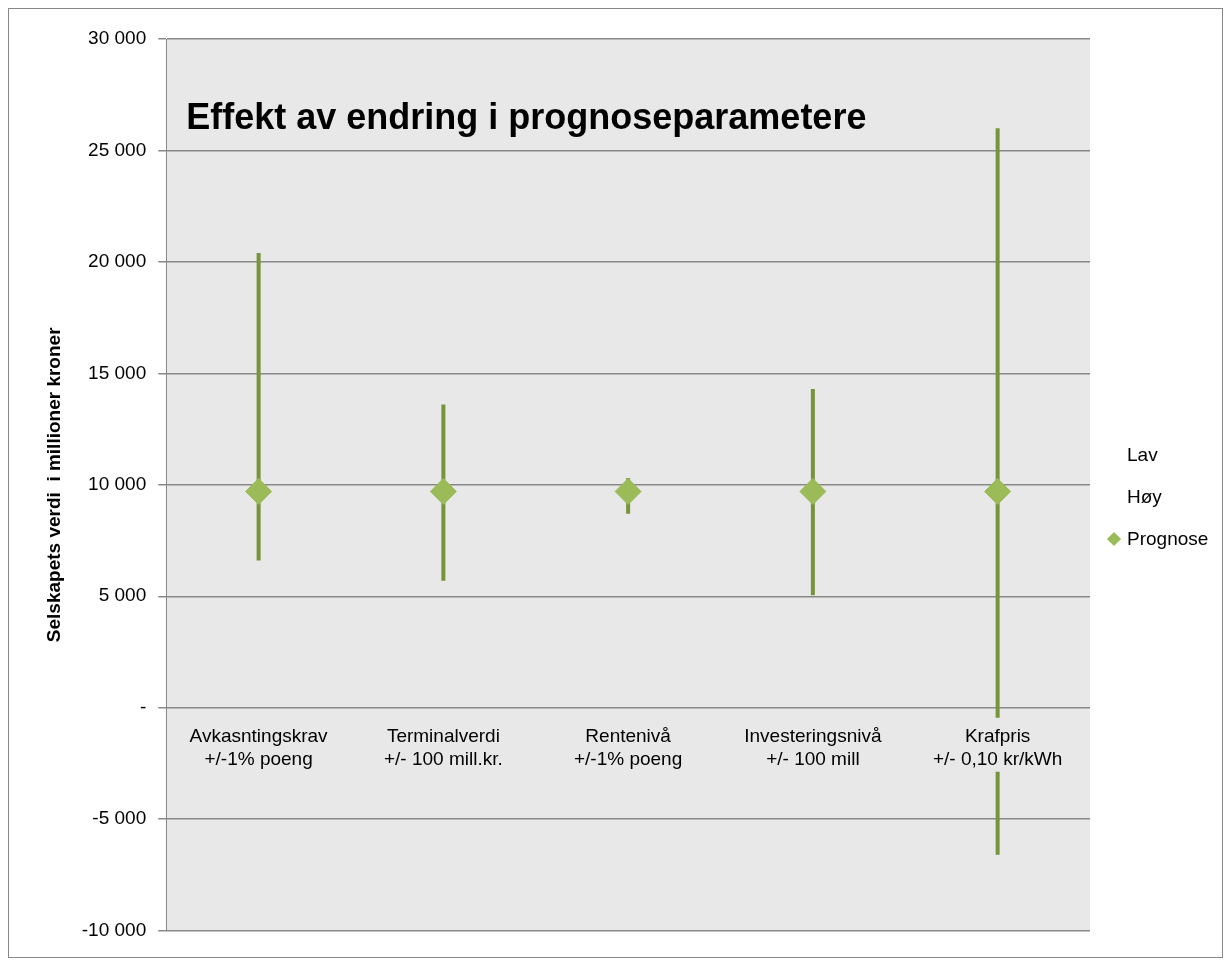  What do you see at coordinates (122, 595) in the screenshot?
I see `y-tick-label: 5 000` at bounding box center [122, 595].